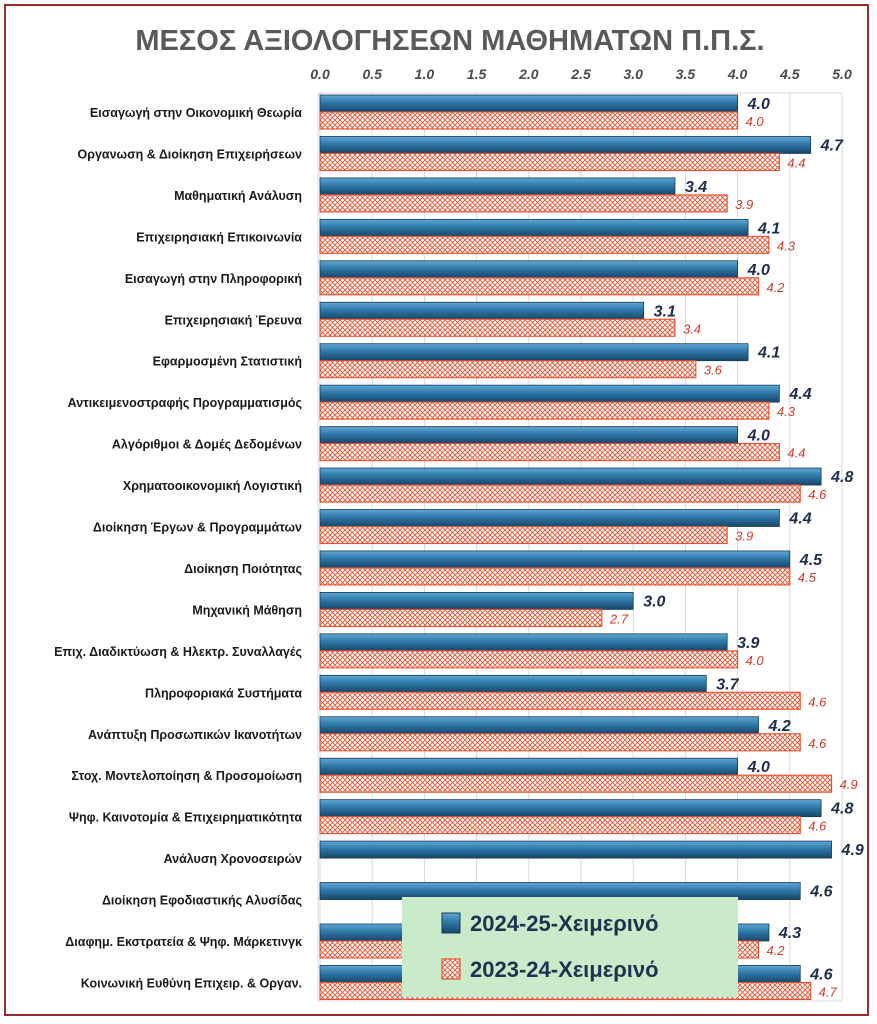 This screenshot has width=877, height=1024. I want to click on data-label-2023-24: 3.4, so click(692, 328).